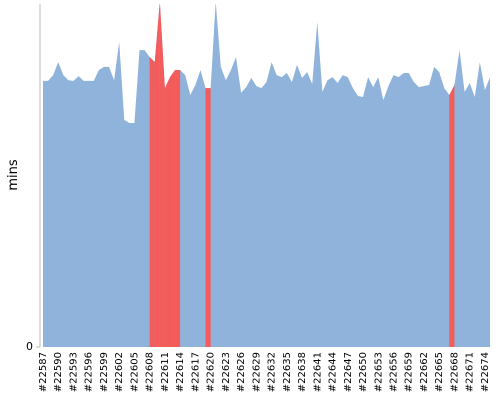 This screenshot has height=400, width=500. Describe the element at coordinates (58, 372) in the screenshot. I see `x-tick-label: #22590` at that location.